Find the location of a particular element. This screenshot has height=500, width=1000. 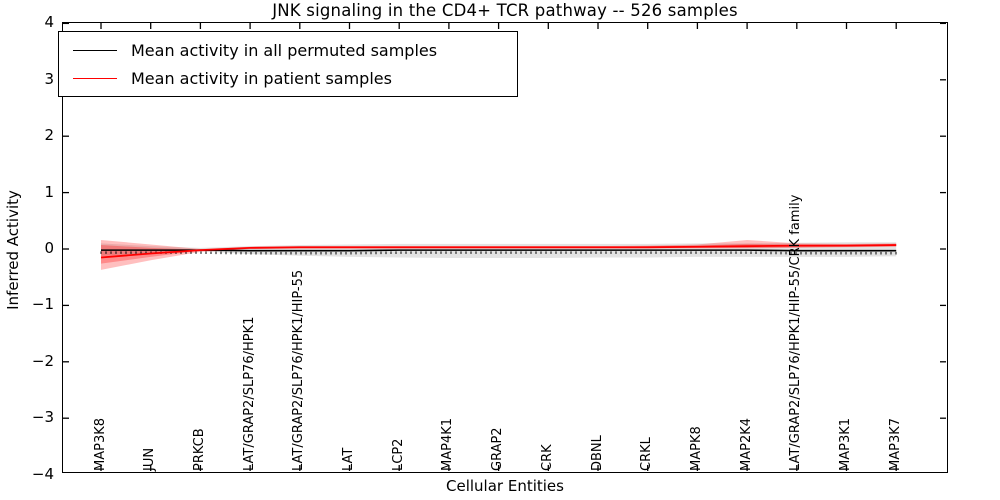

legend-line-permuted-icon is located at coordinates (95, 50).